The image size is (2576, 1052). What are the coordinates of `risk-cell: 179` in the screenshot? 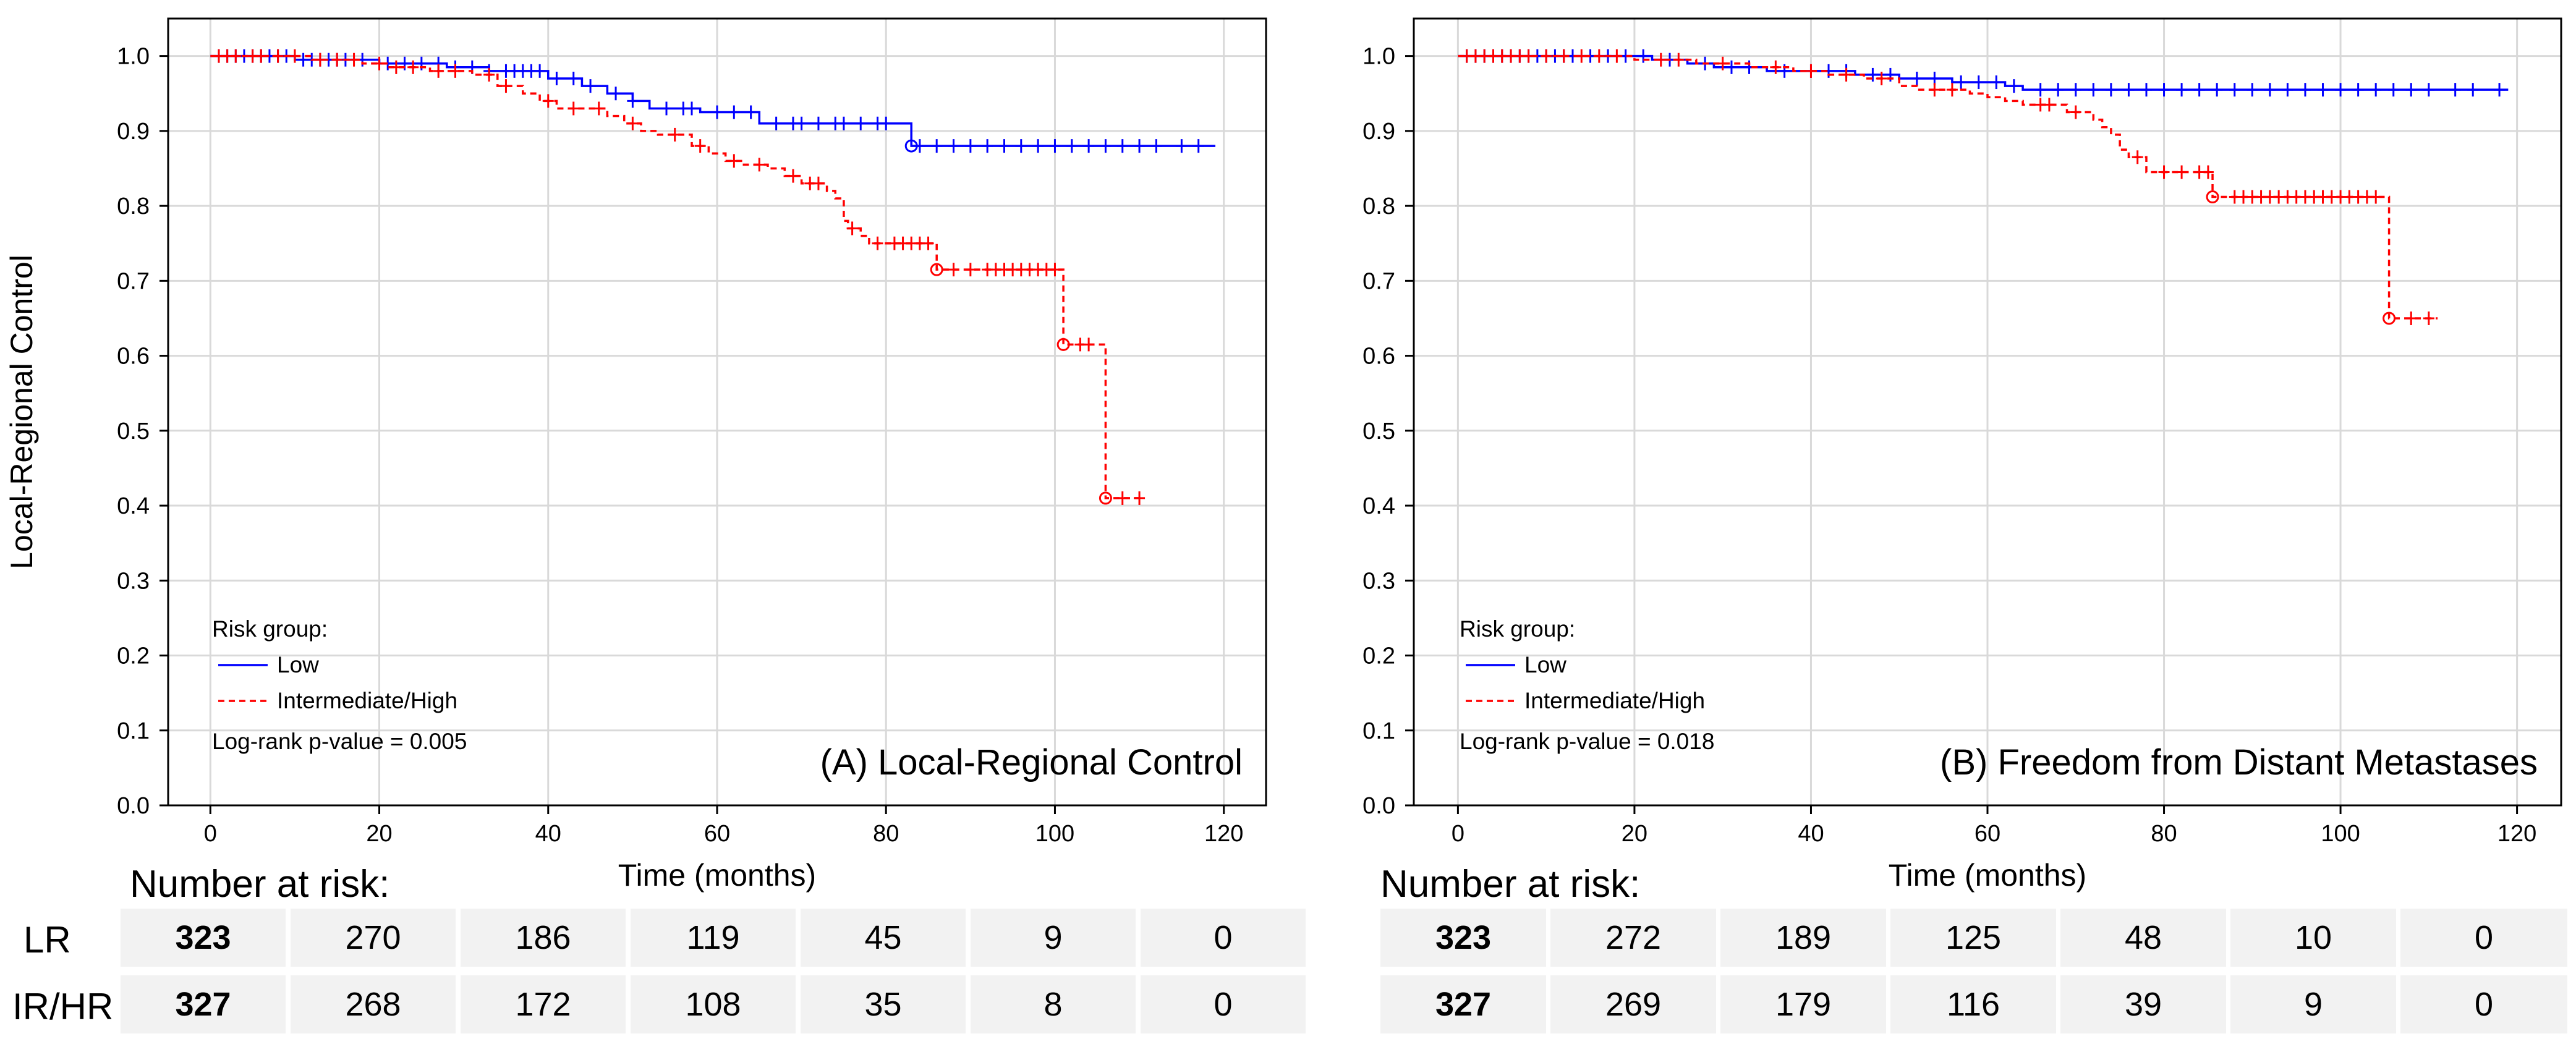 It's located at (1803, 1004).